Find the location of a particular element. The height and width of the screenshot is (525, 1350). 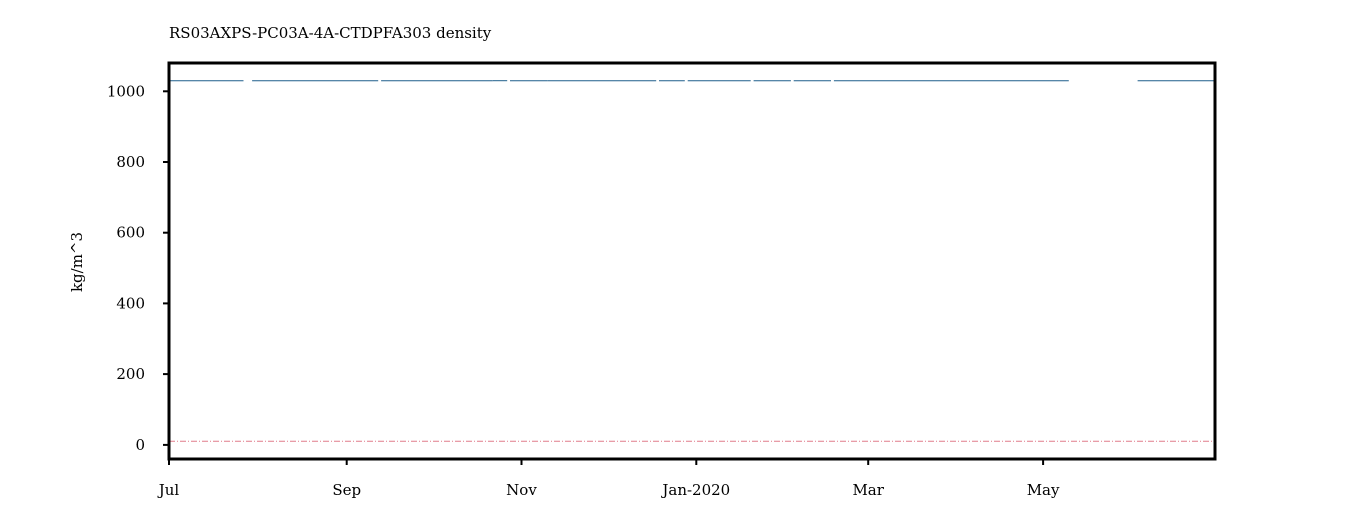

x-tick-label: Jul is located at coordinates (168, 490).